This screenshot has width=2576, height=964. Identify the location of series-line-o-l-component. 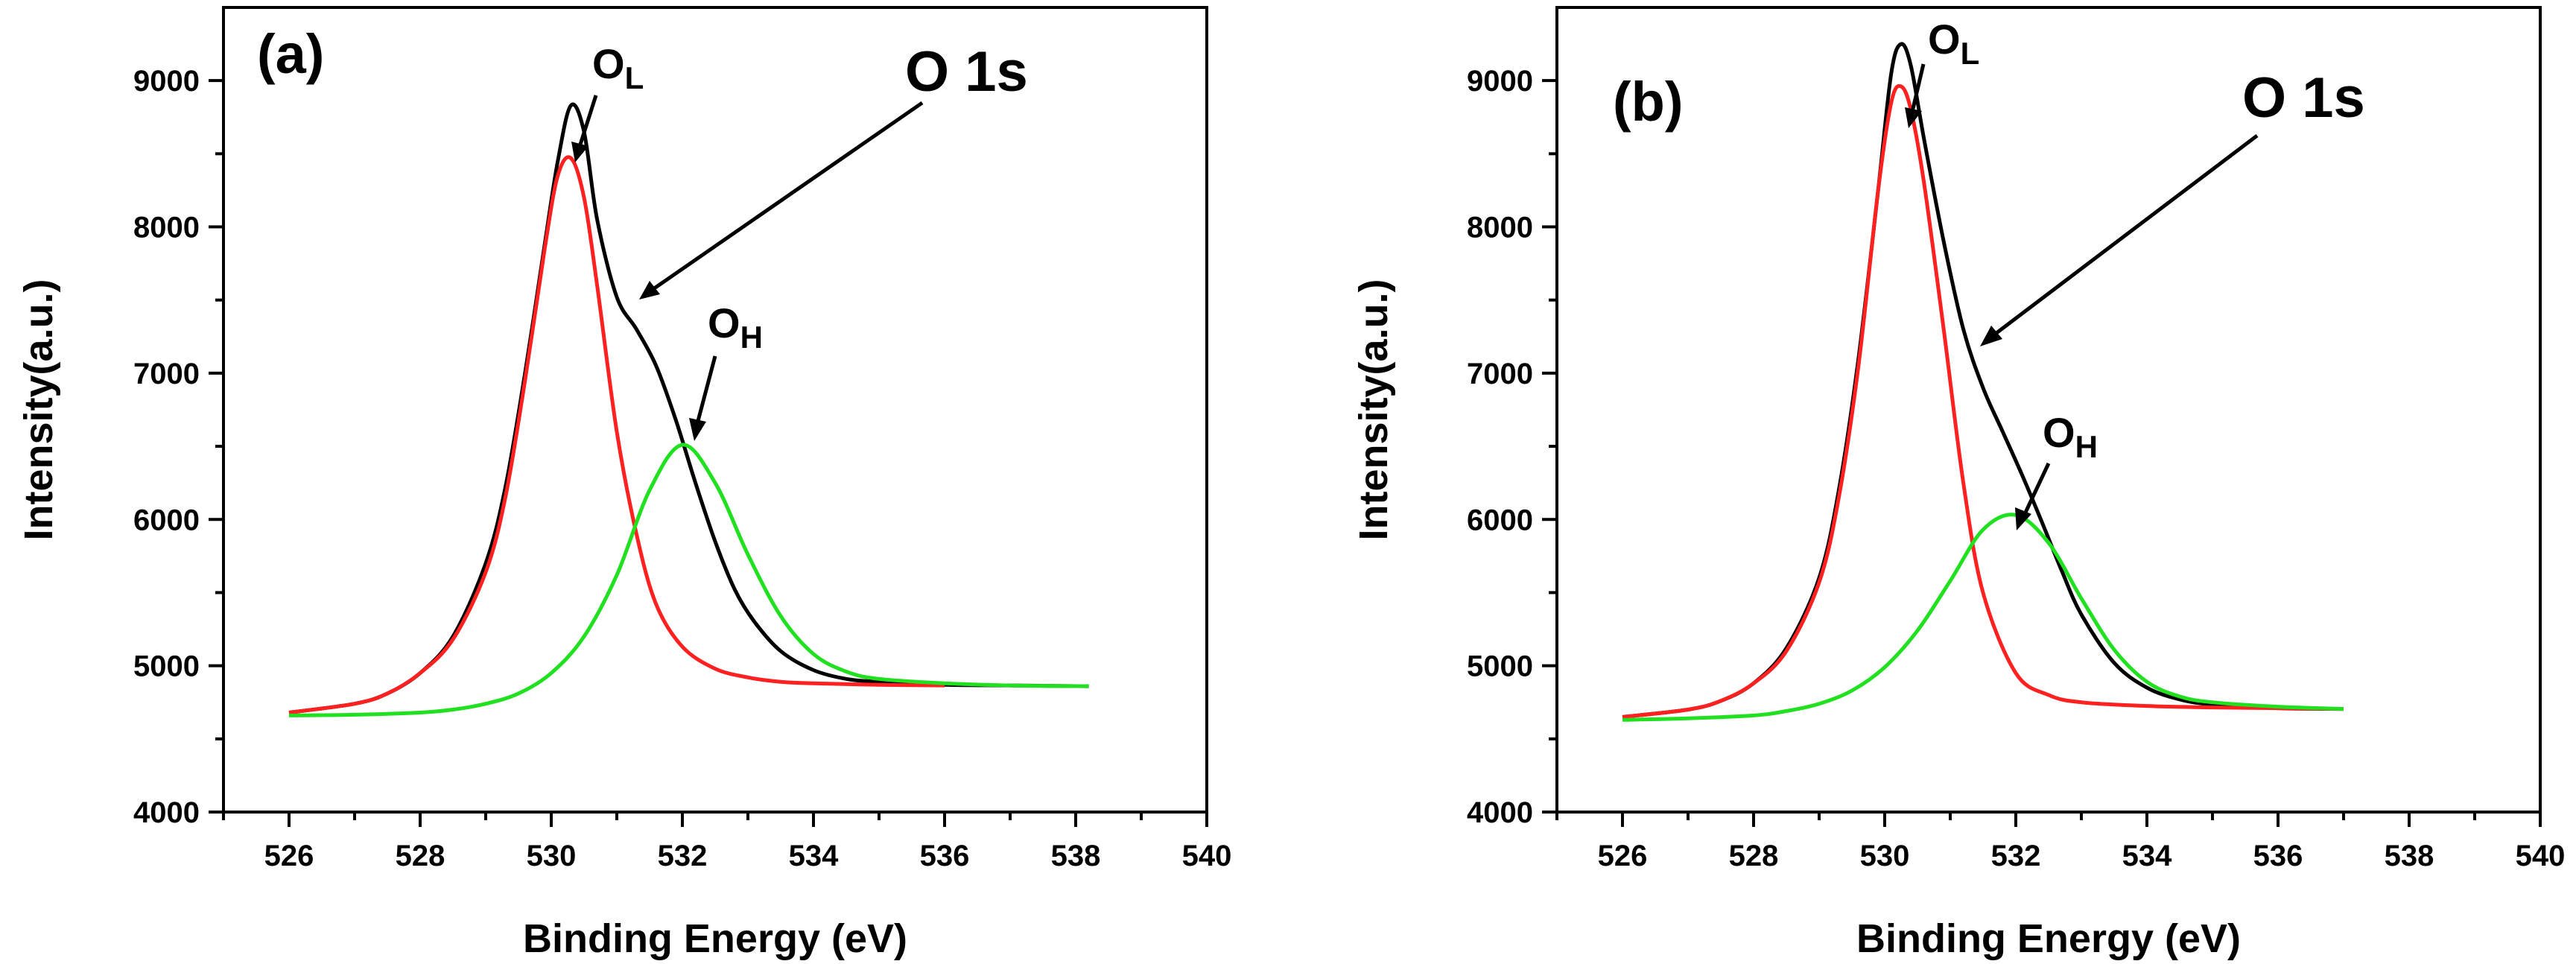
(617, 434).